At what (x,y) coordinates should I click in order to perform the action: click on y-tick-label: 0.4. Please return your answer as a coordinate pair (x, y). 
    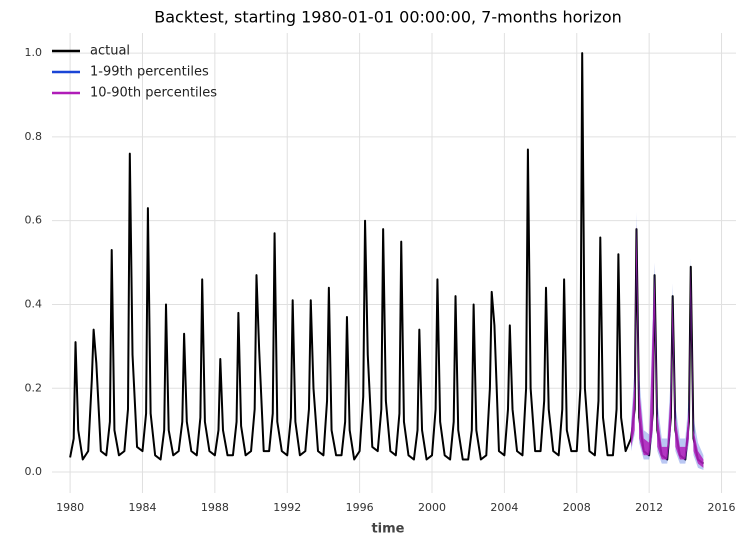
    Looking at the image, I should click on (34, 303).